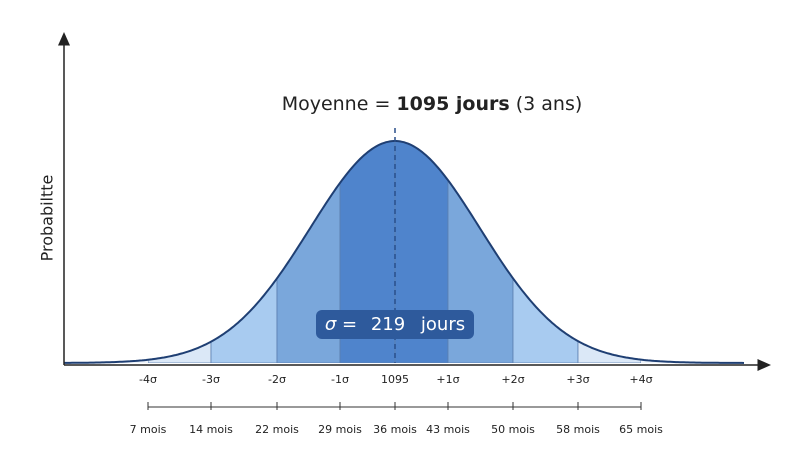 The image size is (793, 476). I want to click on sigma-tick-label: -2σ, so click(277, 379).